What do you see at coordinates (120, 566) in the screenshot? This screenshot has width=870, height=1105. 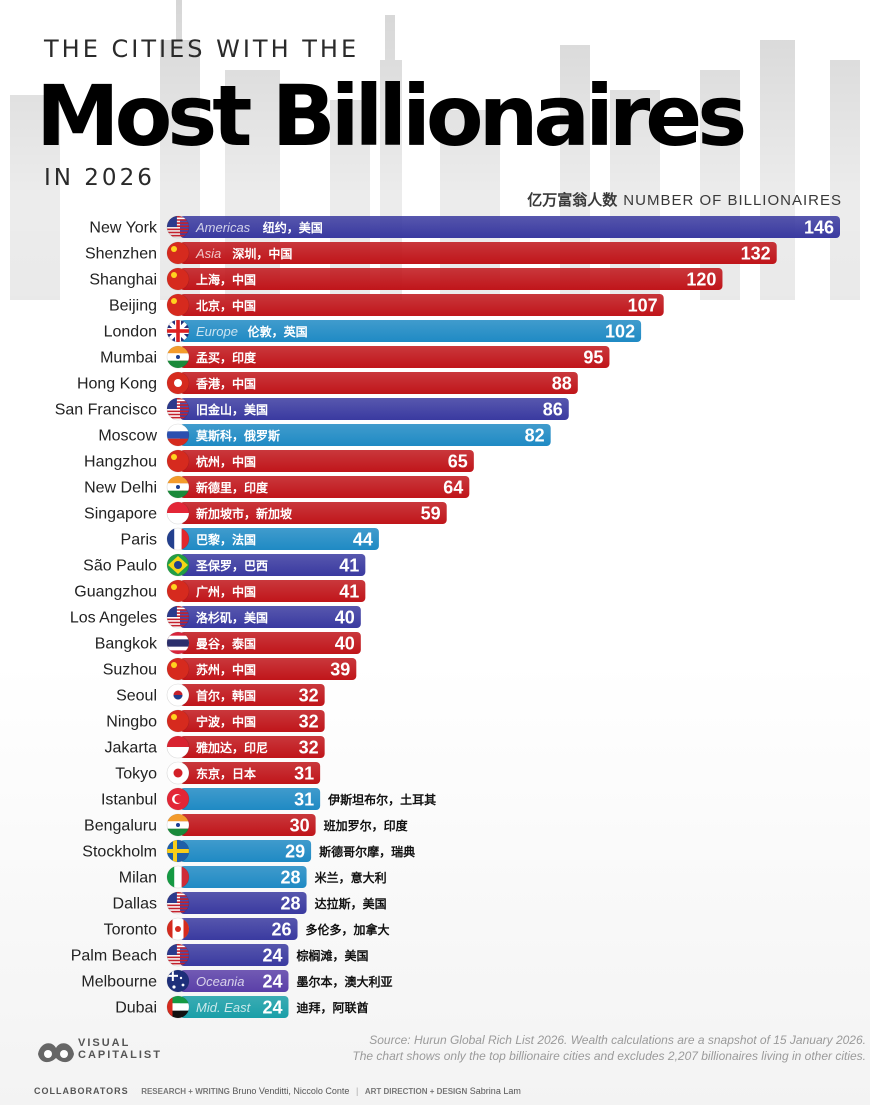 I see `city-label: São Paulo` at bounding box center [120, 566].